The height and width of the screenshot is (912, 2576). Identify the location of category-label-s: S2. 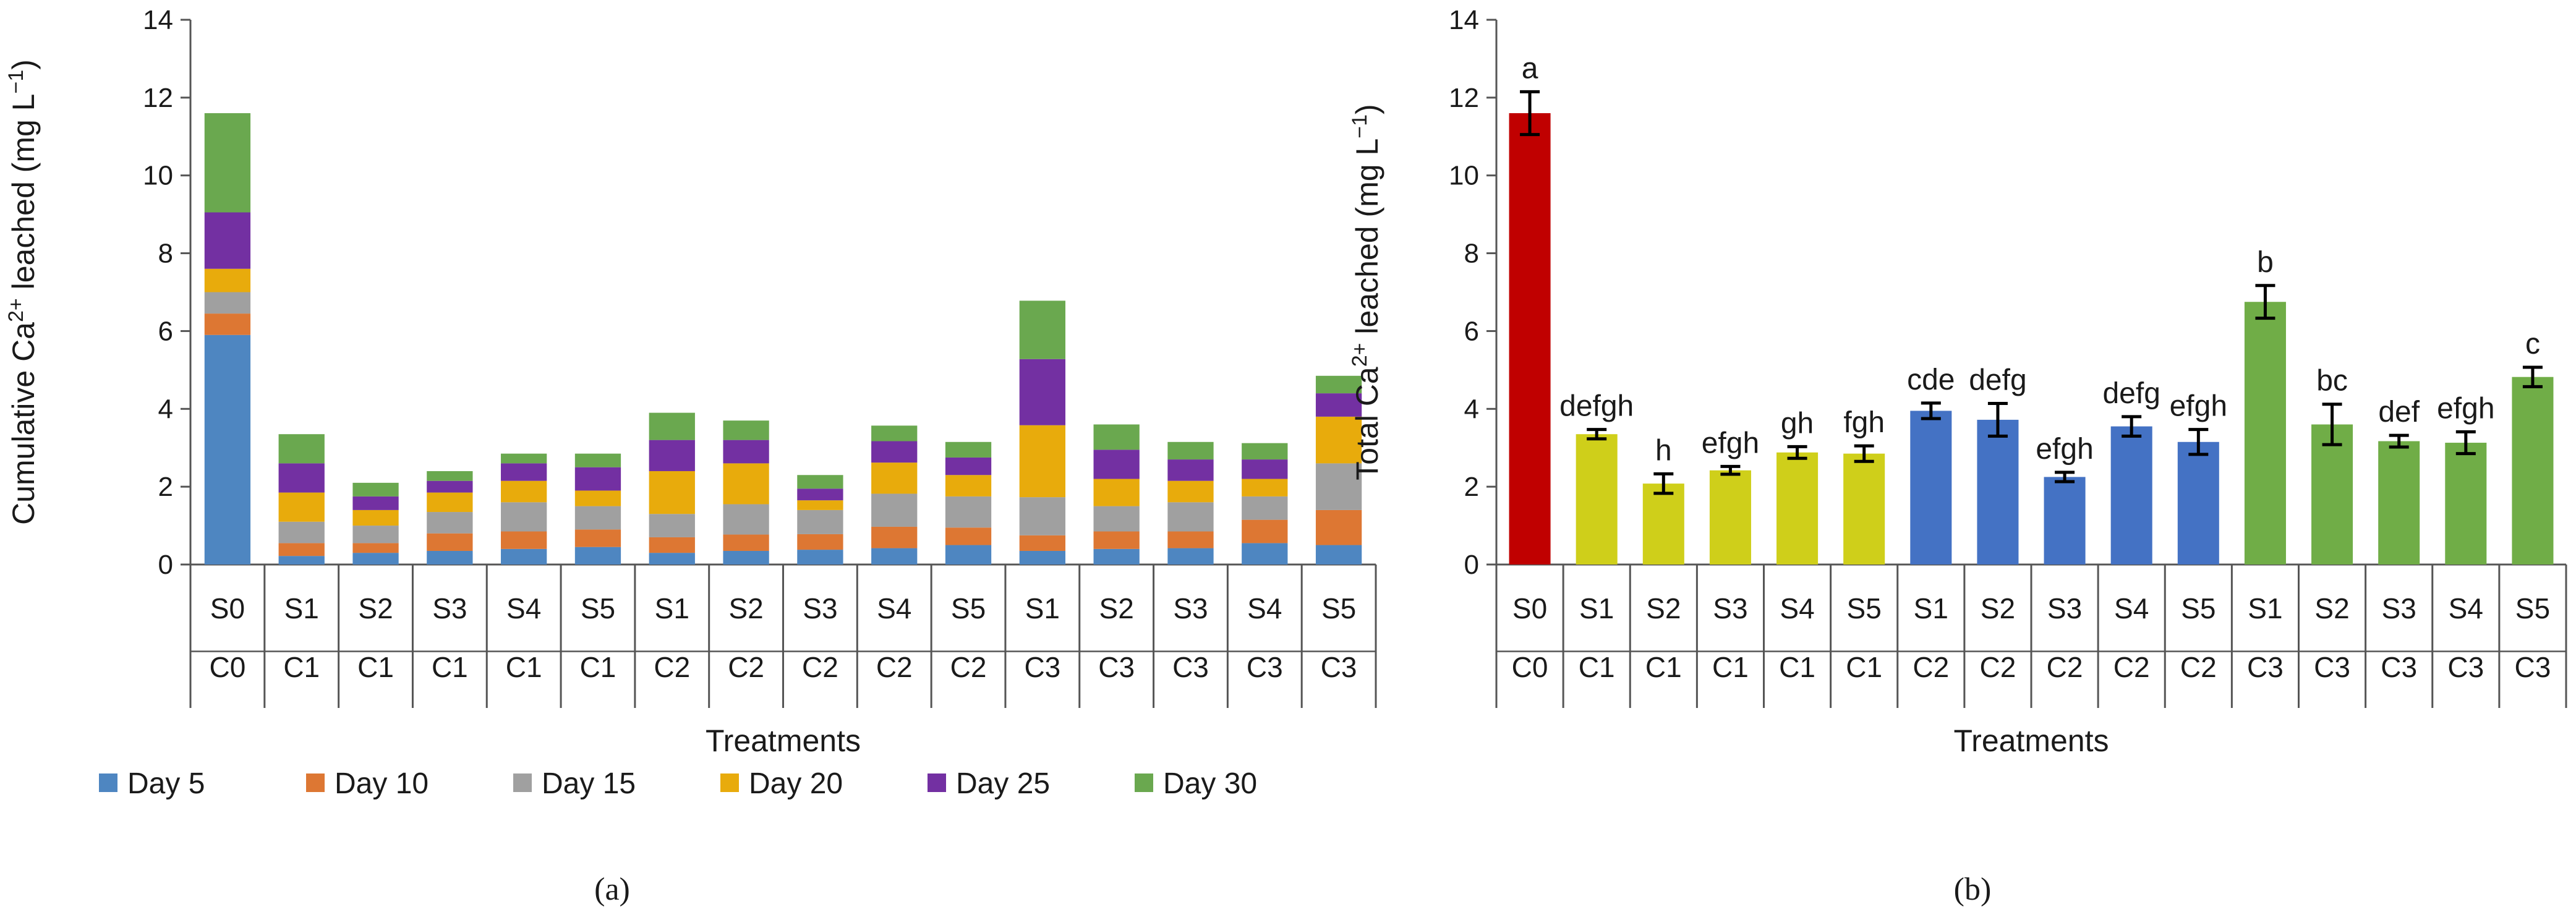
(1663, 608).